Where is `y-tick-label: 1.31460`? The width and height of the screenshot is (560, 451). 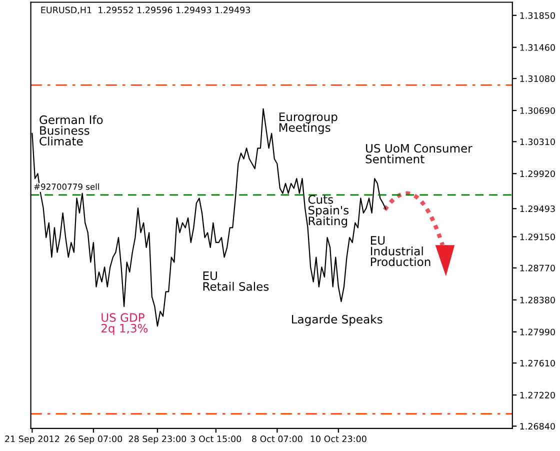 y-tick-label: 1.31460 is located at coordinates (537, 47).